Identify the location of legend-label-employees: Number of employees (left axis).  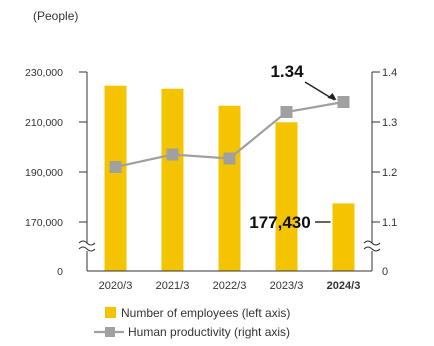
(205, 313).